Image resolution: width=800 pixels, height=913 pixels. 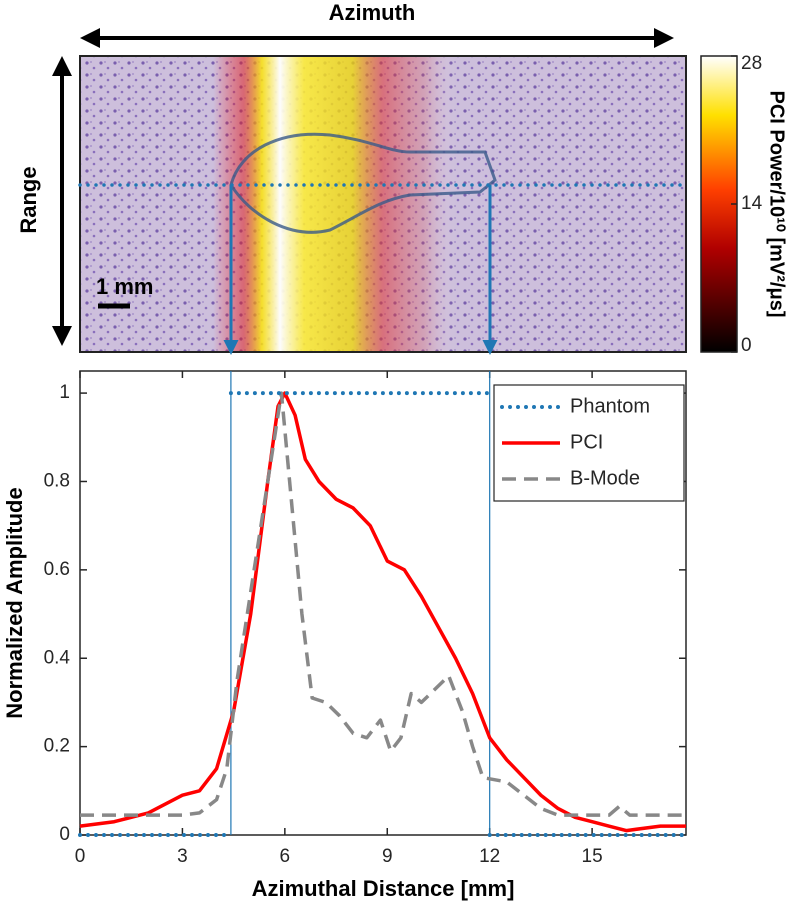 What do you see at coordinates (605, 478) in the screenshot?
I see `legend-label: B-Mode` at bounding box center [605, 478].